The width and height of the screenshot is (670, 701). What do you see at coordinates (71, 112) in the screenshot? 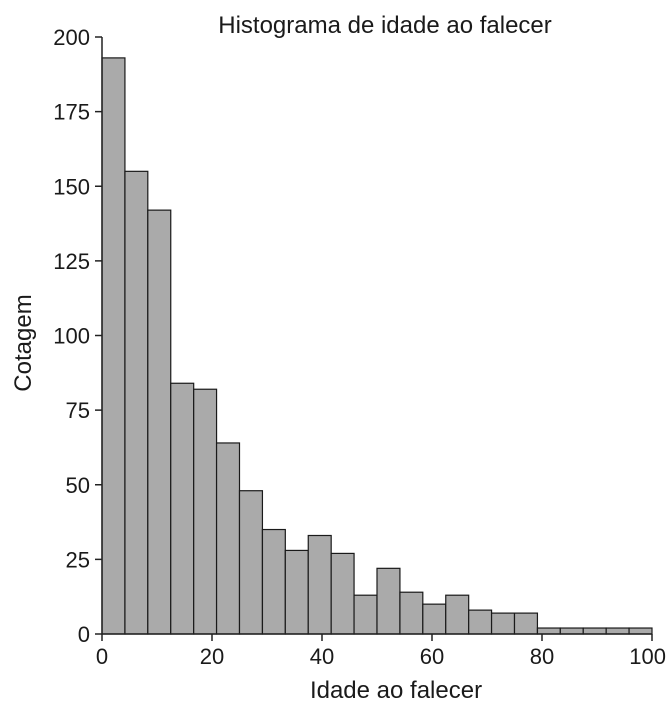
I see `y-tick-label: 175` at bounding box center [71, 112].